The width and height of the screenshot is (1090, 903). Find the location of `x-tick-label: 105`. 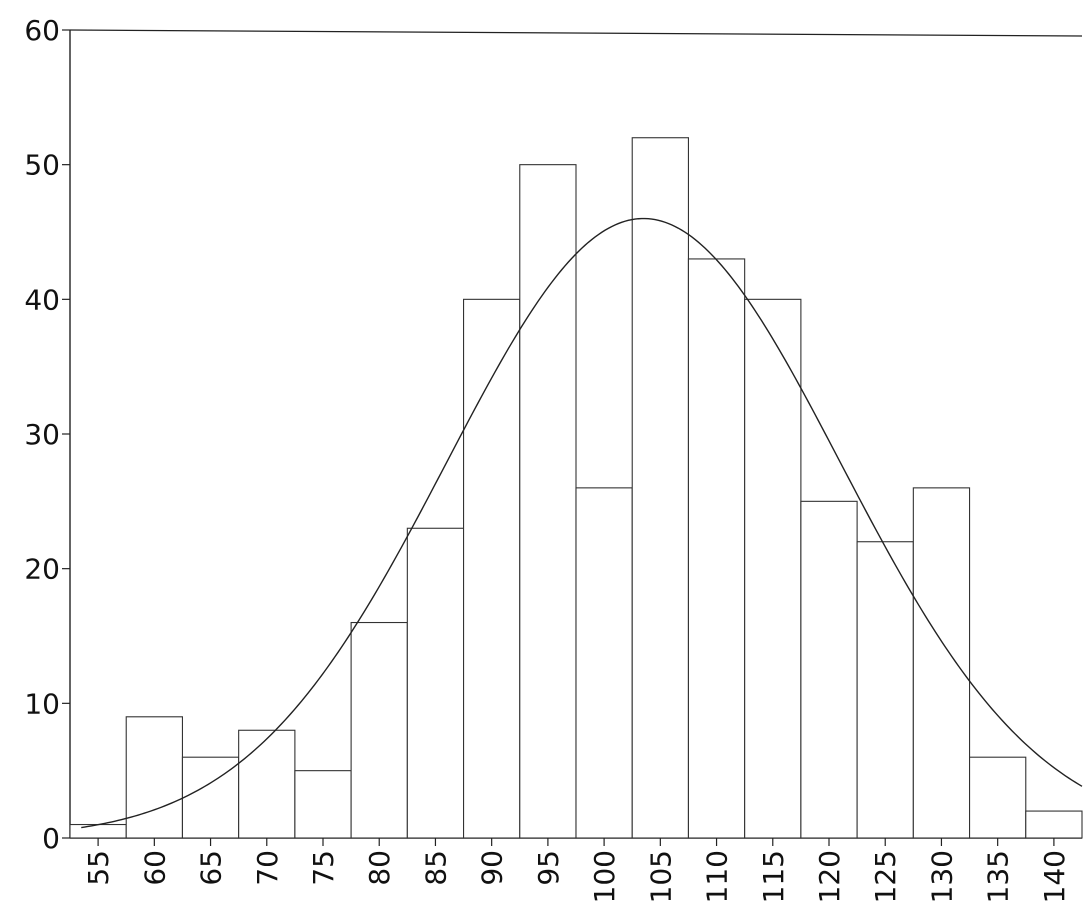

x-tick-label: 105 is located at coordinates (660, 876).